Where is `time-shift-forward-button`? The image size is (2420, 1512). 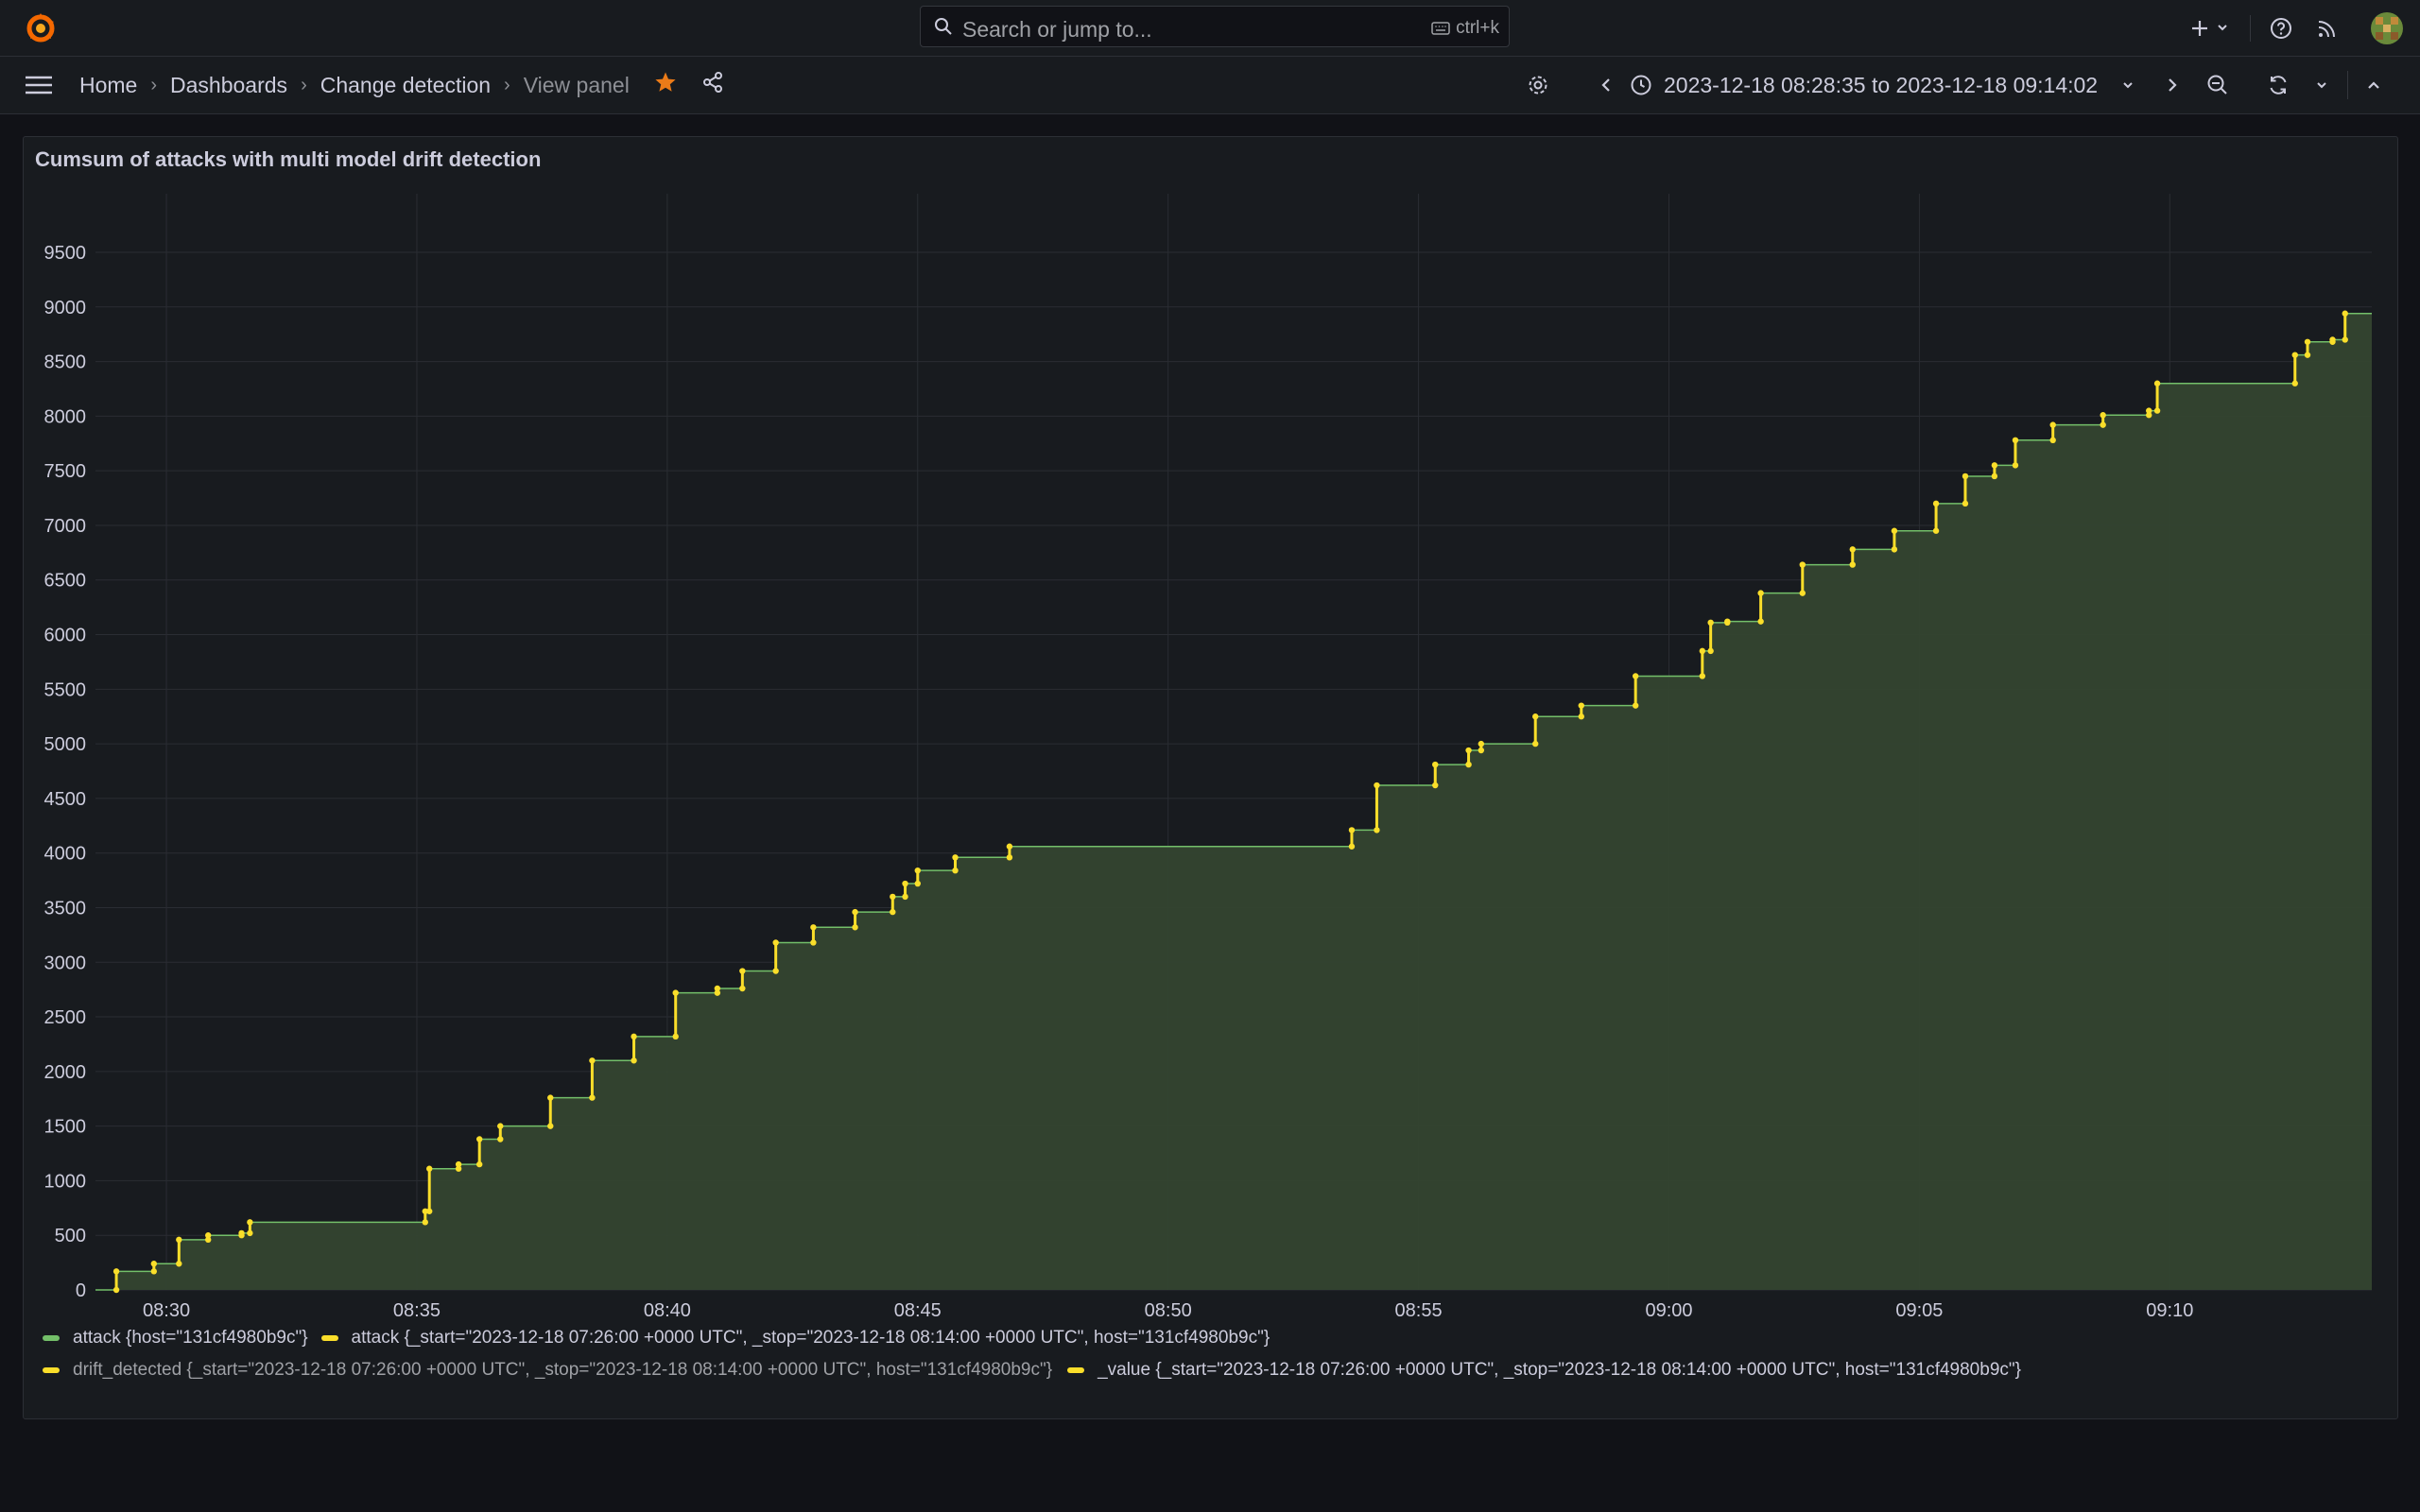
time-shift-forward-button is located at coordinates (2172, 85).